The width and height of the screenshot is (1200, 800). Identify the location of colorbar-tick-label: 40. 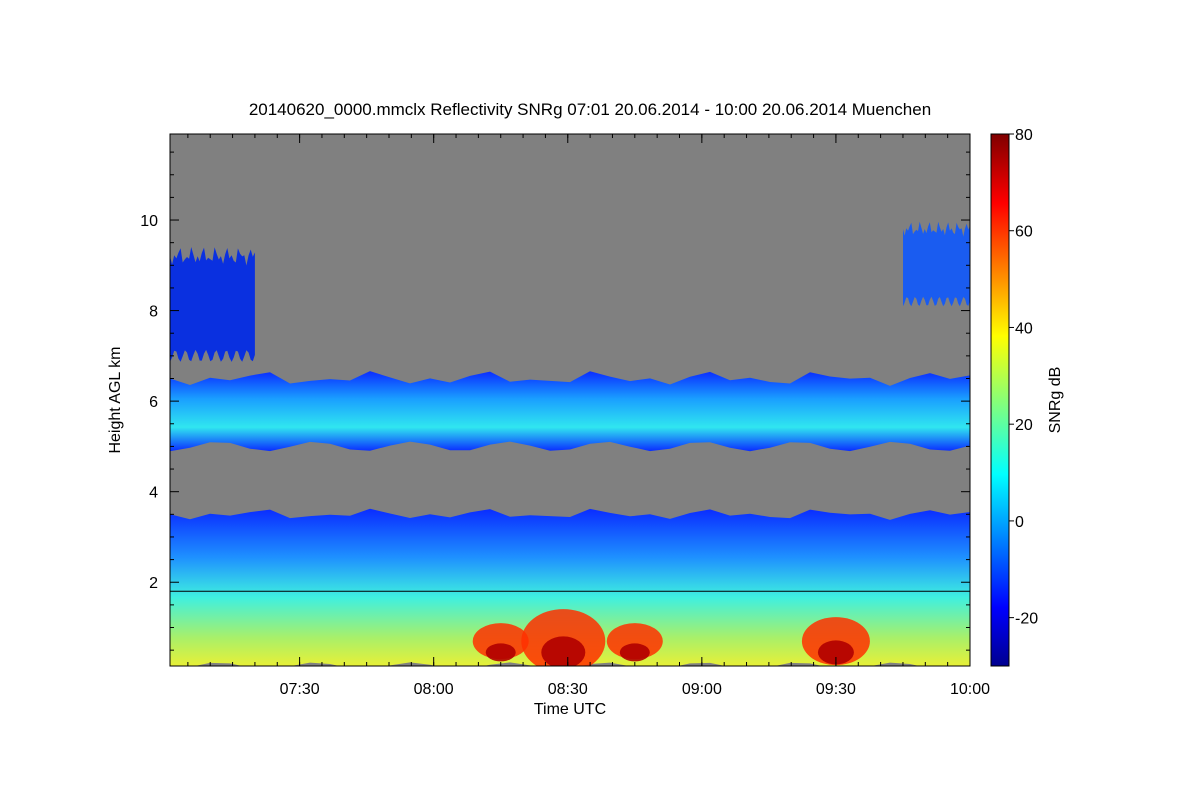
(1024, 328).